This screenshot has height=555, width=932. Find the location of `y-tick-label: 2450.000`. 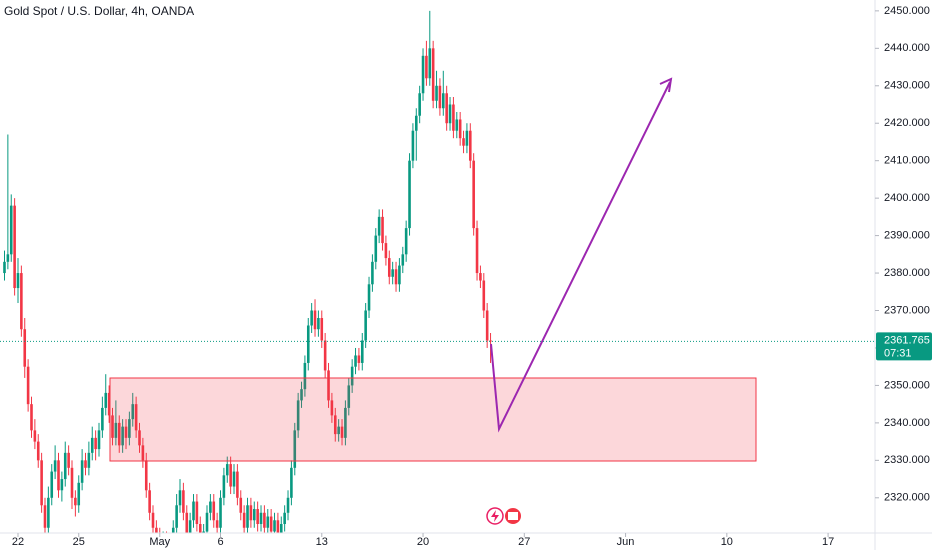

y-tick-label: 2450.000 is located at coordinates (907, 11).